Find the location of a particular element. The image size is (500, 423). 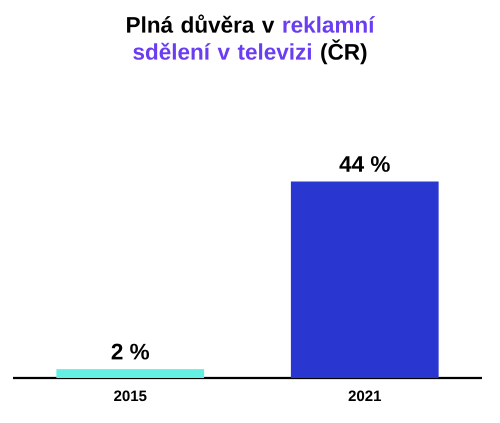

x-tick-label: 2021 is located at coordinates (365, 396).